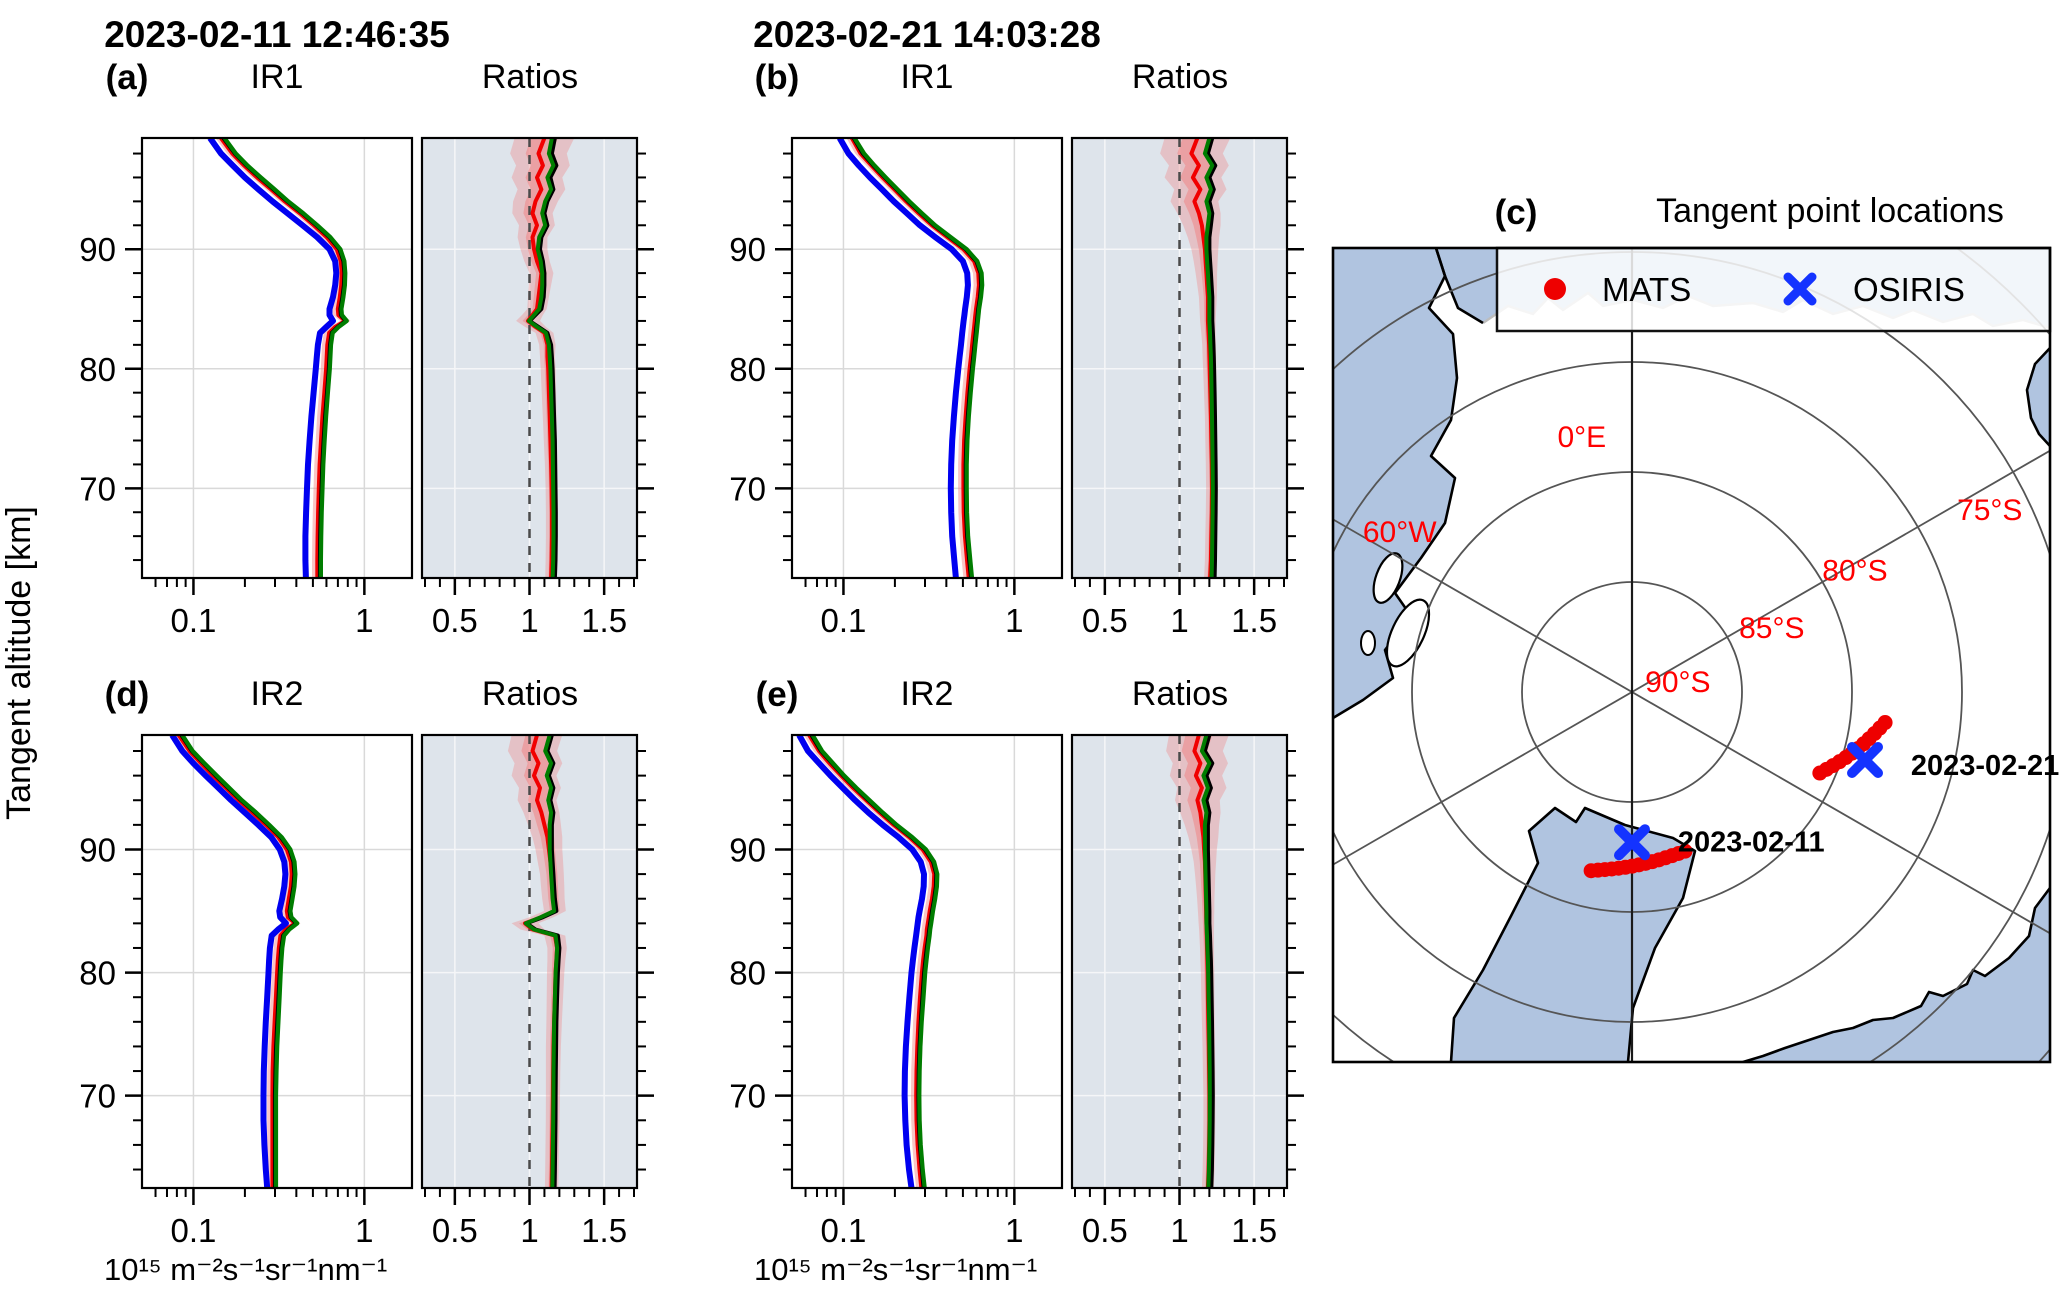 Image resolution: width=2067 pixels, height=1301 pixels. Describe the element at coordinates (1581, 437) in the screenshot. I see `graticule-label: 0°E` at that location.